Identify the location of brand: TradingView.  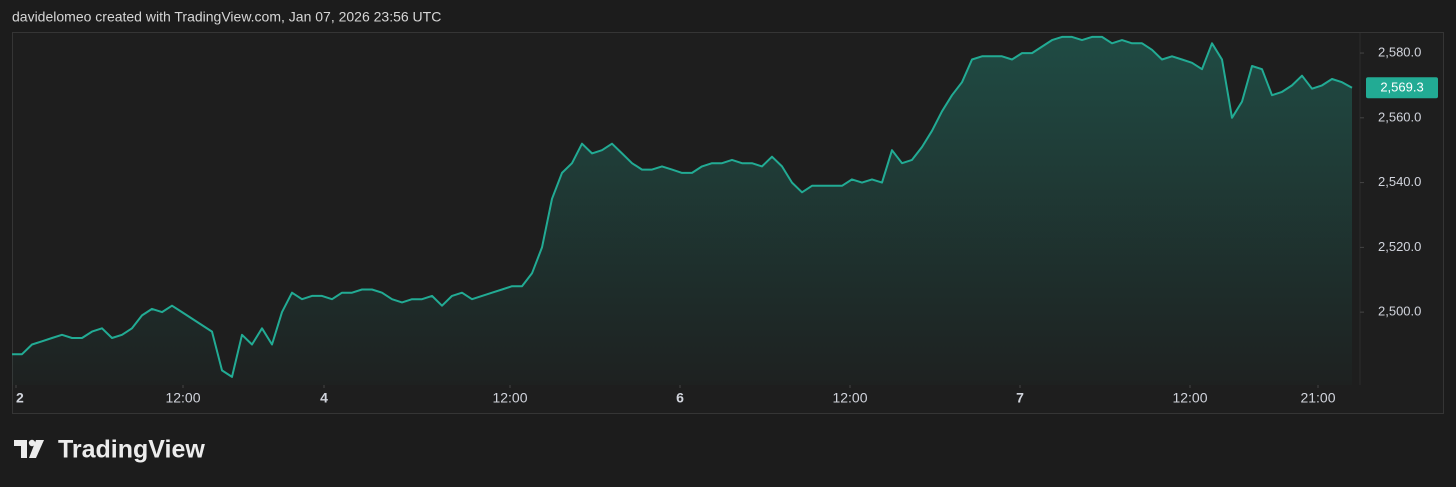
(131, 450).